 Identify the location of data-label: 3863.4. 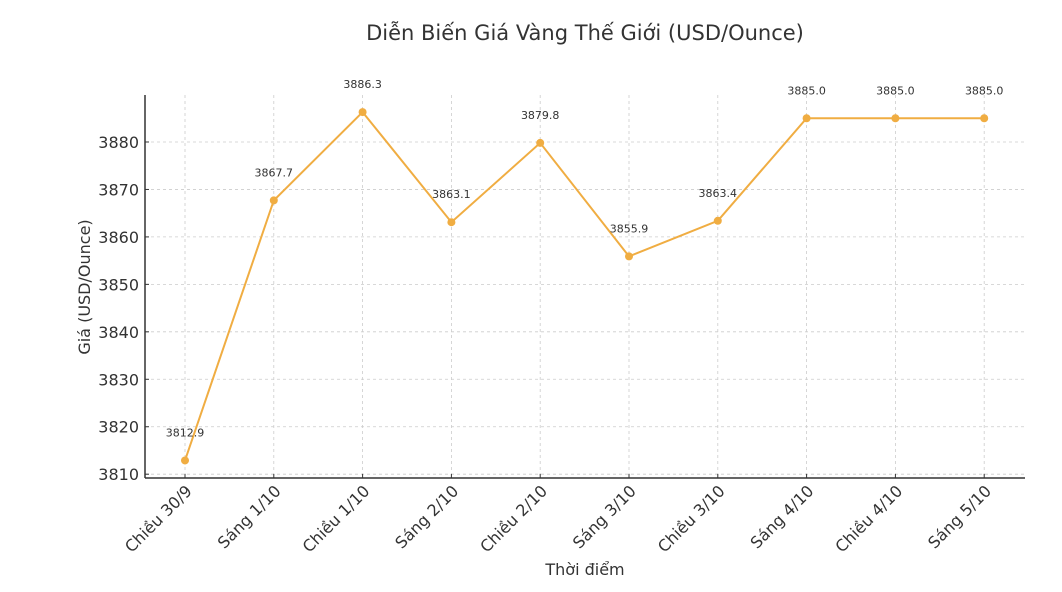
(718, 193).